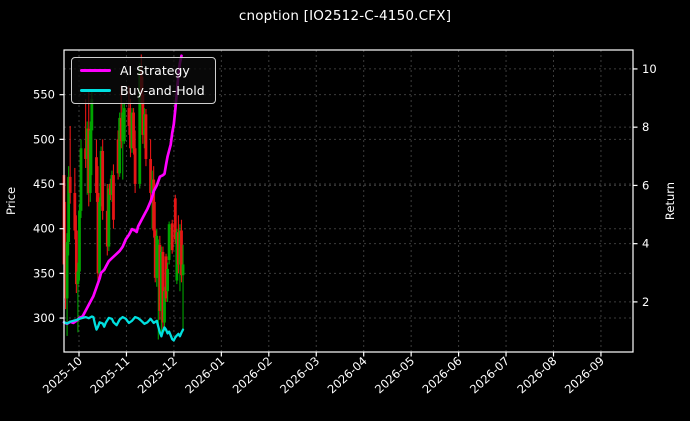 The width and height of the screenshot is (690, 421). What do you see at coordinates (645, 244) in the screenshot?
I see `return-tick-label: 4` at bounding box center [645, 244].